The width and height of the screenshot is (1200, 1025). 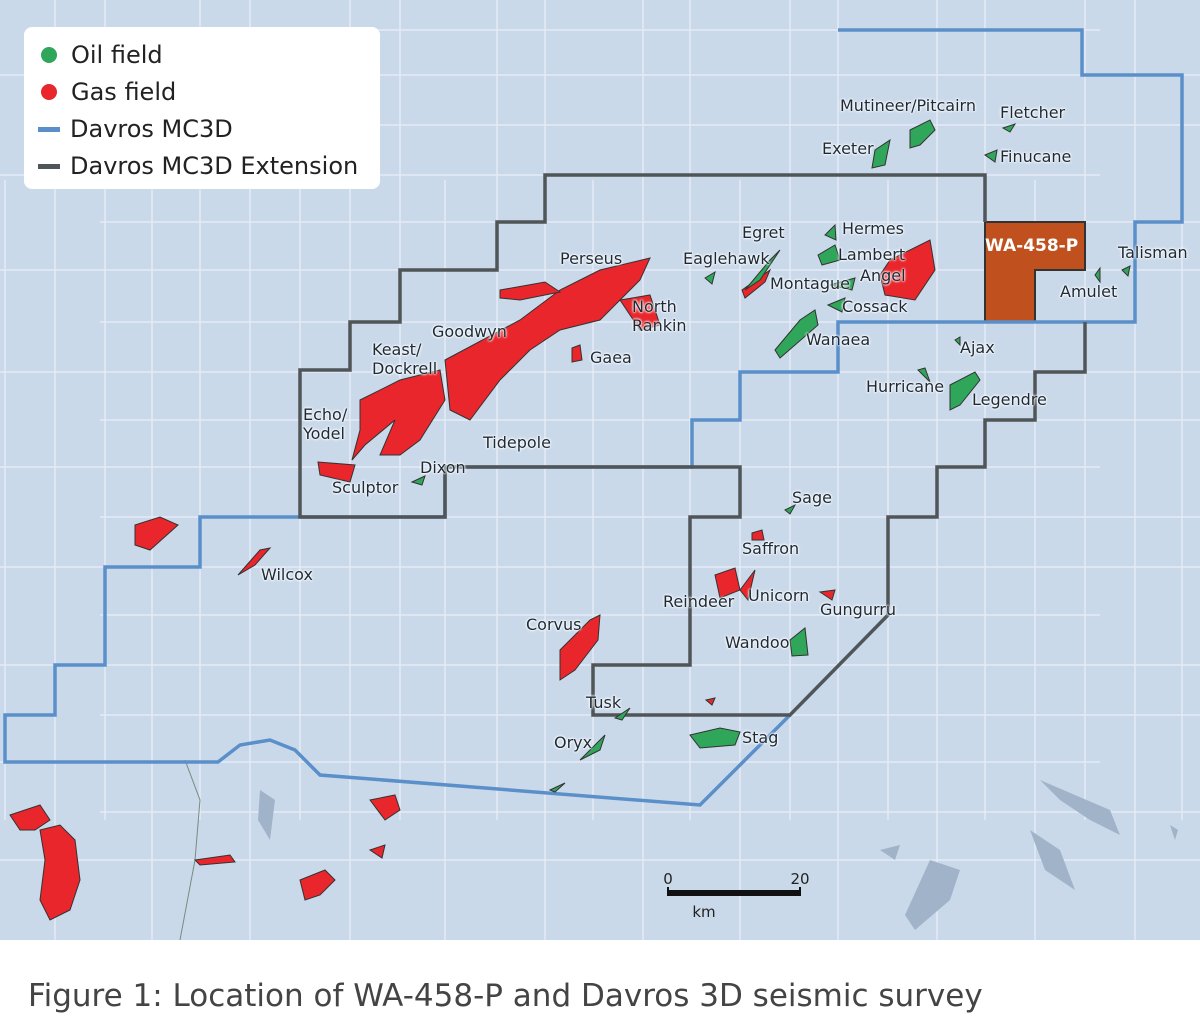 I want to click on field-label: Hurricane, so click(x=905, y=386).